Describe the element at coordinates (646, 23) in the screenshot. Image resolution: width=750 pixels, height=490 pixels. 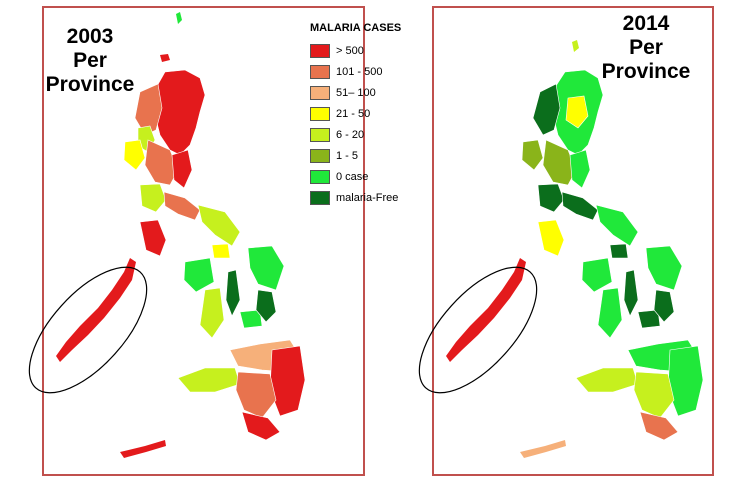
I see `map-title-year: 2014` at that location.